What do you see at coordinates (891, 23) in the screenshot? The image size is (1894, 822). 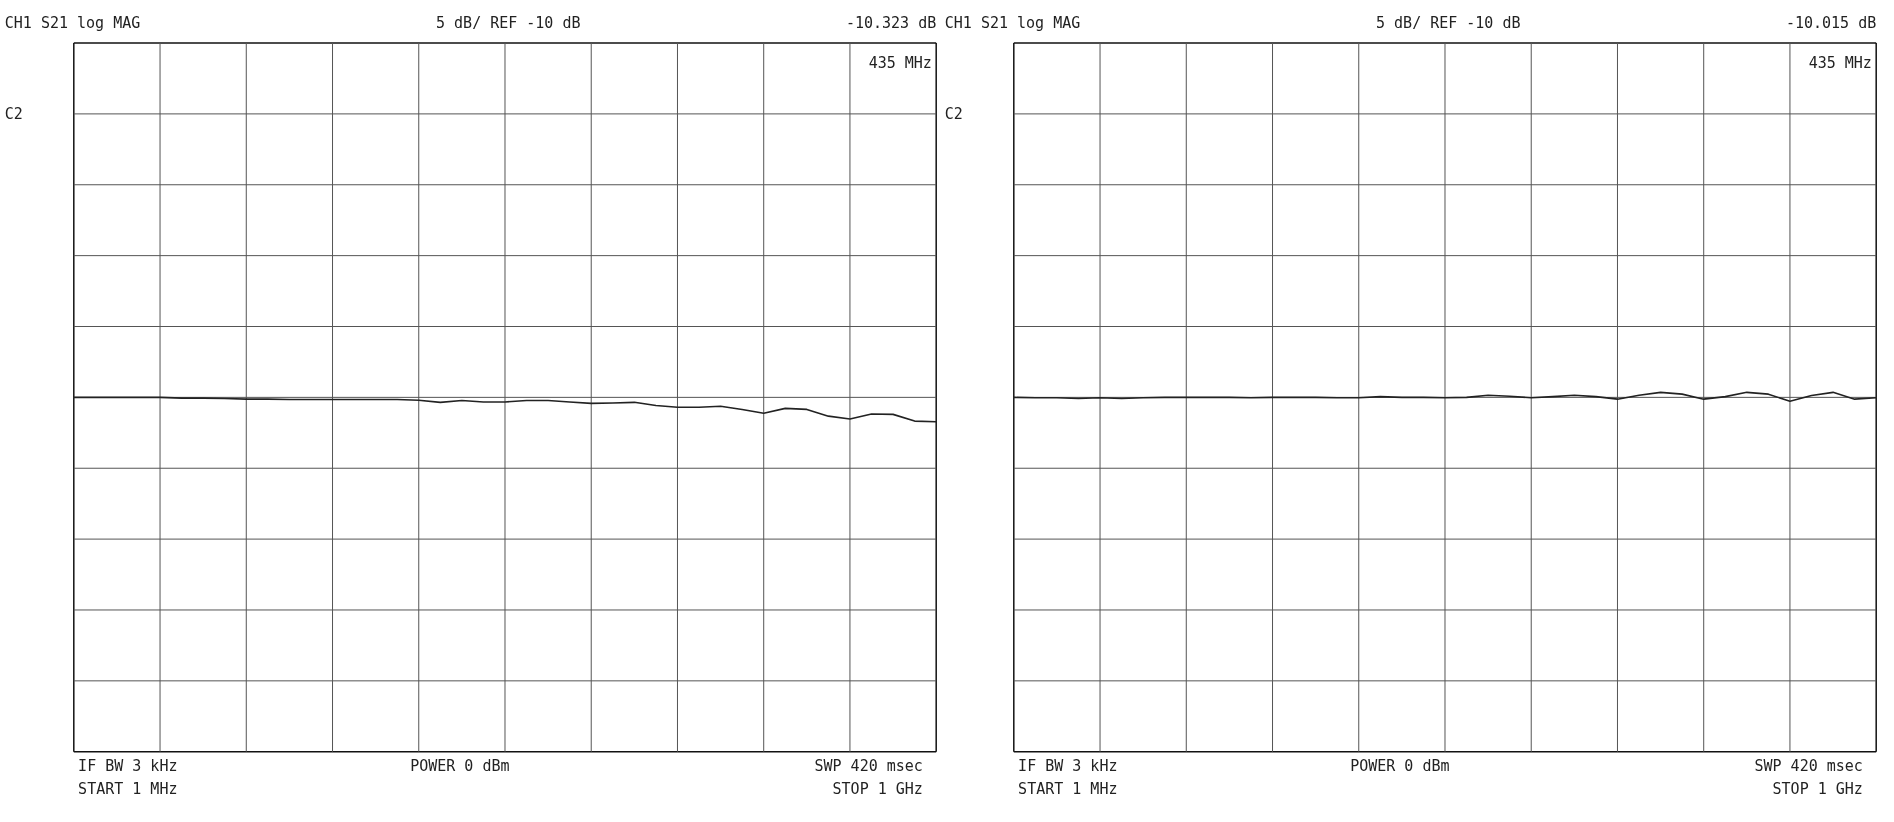 I see `text: -10.323 dB` at bounding box center [891, 23].